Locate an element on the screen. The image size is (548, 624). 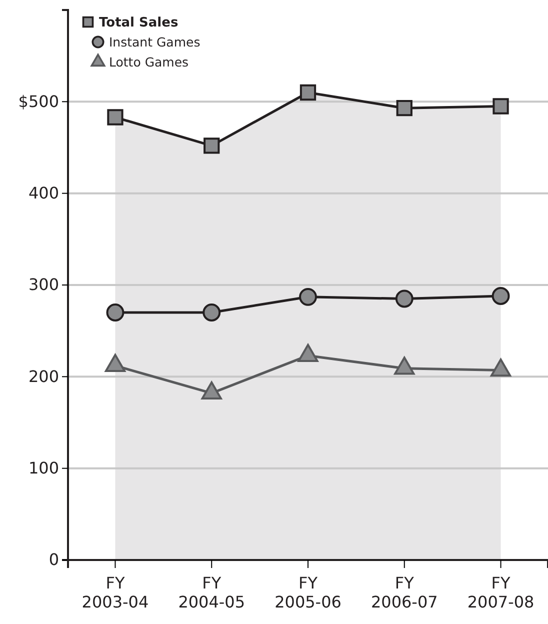
y-tick-label: 300 is located at coordinates (43, 284).